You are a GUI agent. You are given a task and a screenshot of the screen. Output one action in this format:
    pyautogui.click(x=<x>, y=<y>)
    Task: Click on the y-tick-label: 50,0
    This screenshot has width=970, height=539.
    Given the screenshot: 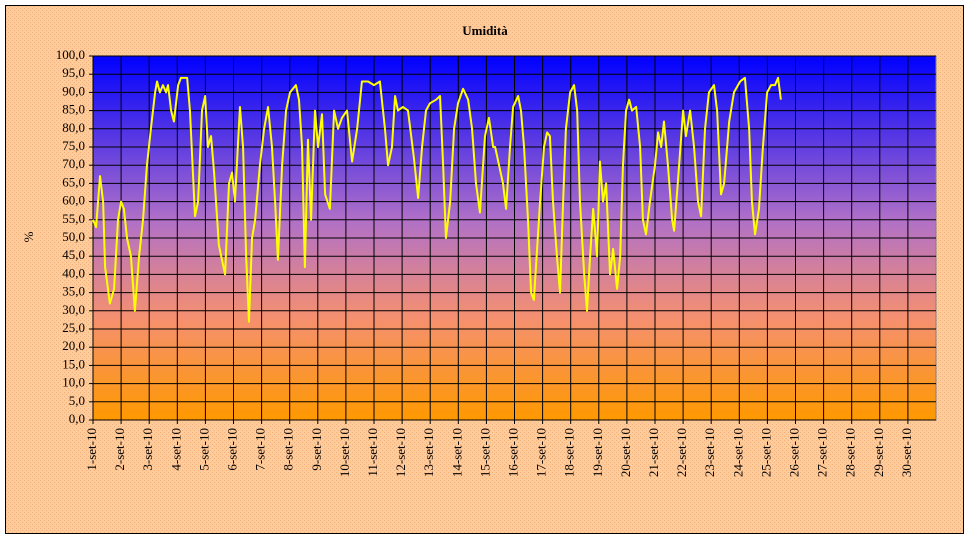 What is the action you would take?
    pyautogui.click(x=73, y=236)
    